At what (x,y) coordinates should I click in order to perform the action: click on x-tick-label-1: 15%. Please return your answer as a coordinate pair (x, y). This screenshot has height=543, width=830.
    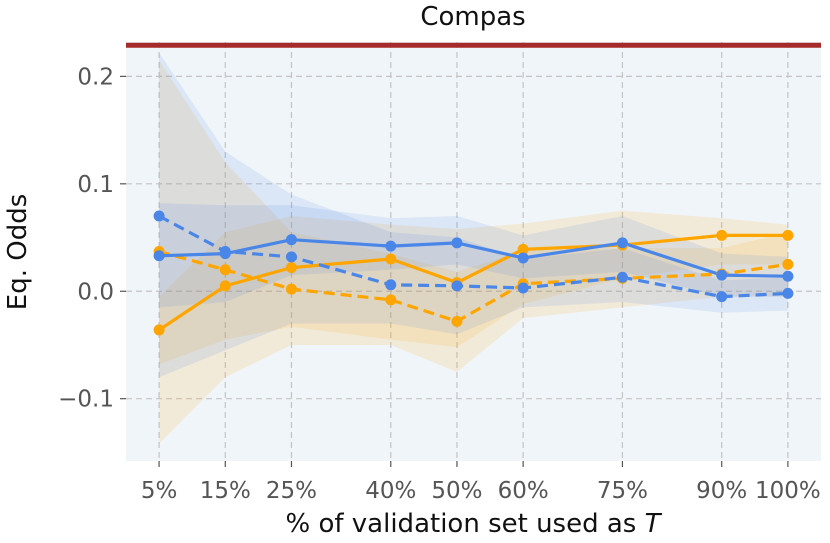
    Looking at the image, I should click on (225, 491).